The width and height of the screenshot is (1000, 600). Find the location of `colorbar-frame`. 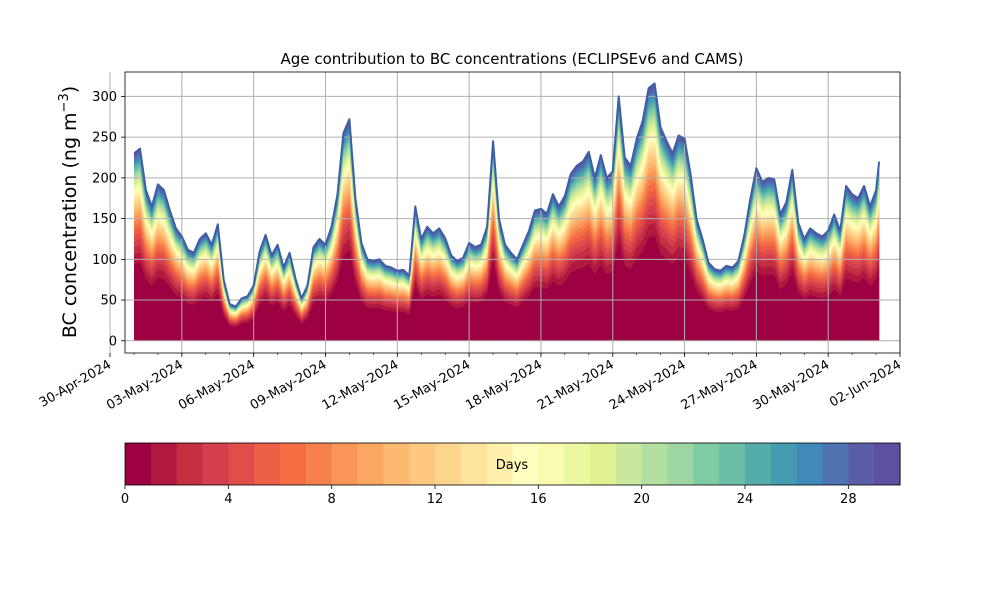

colorbar-frame is located at coordinates (512, 464).